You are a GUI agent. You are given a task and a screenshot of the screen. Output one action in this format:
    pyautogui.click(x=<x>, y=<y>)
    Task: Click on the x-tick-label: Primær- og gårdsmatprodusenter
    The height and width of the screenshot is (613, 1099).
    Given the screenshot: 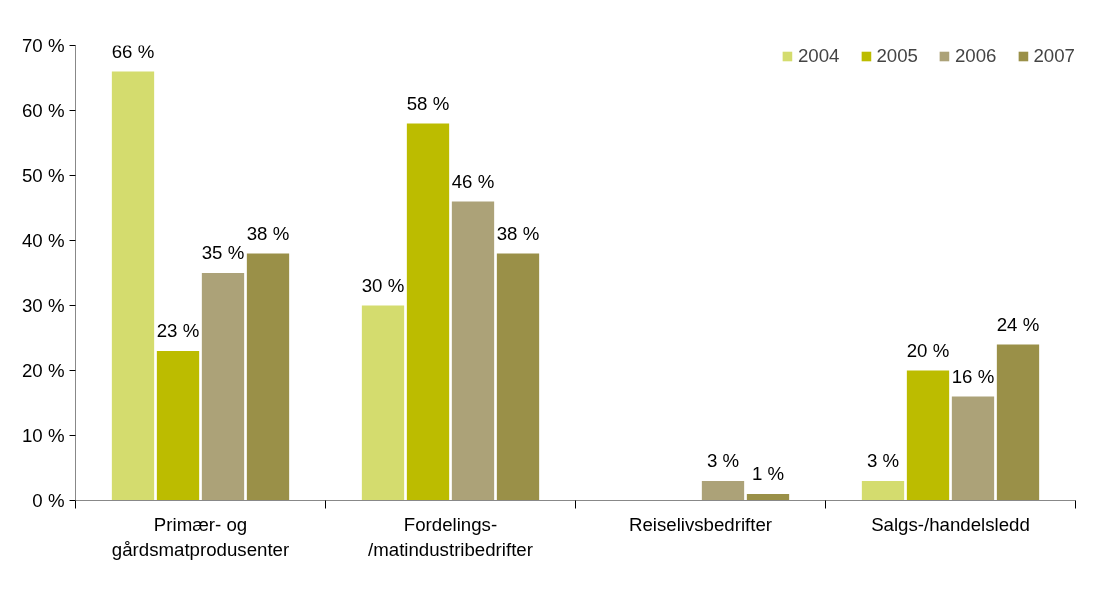 What is the action you would take?
    pyautogui.click(x=200, y=536)
    